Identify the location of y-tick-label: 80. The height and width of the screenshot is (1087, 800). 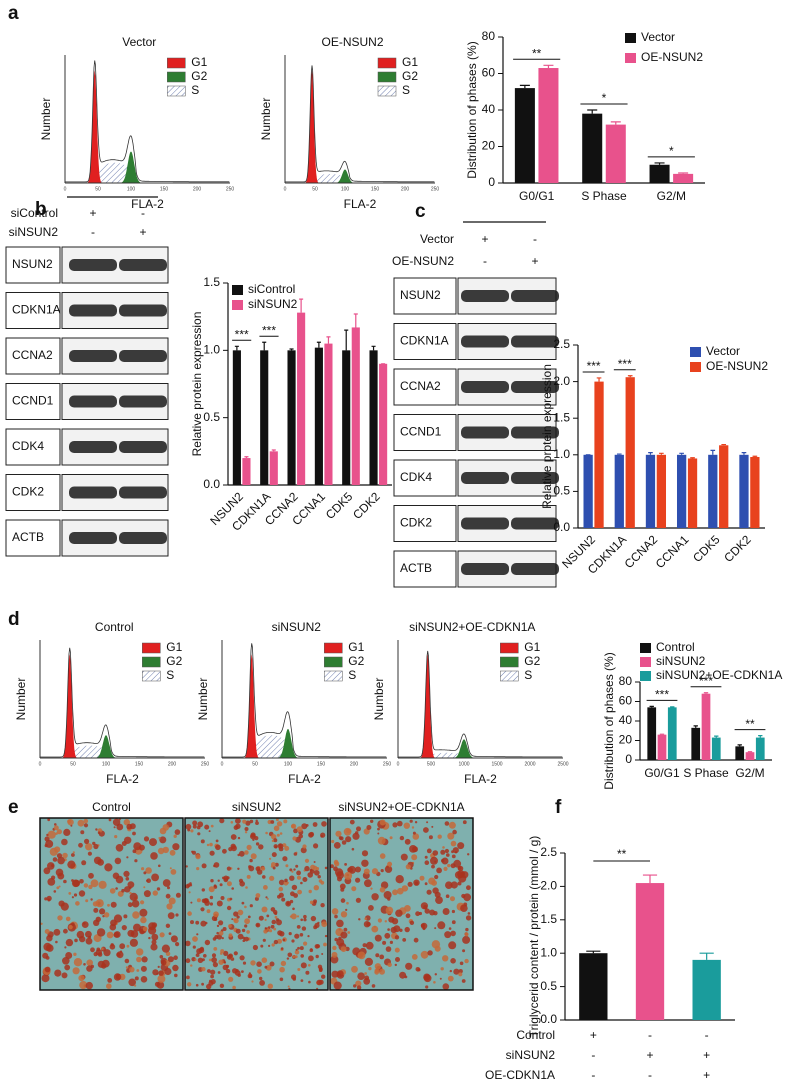
(626, 681).